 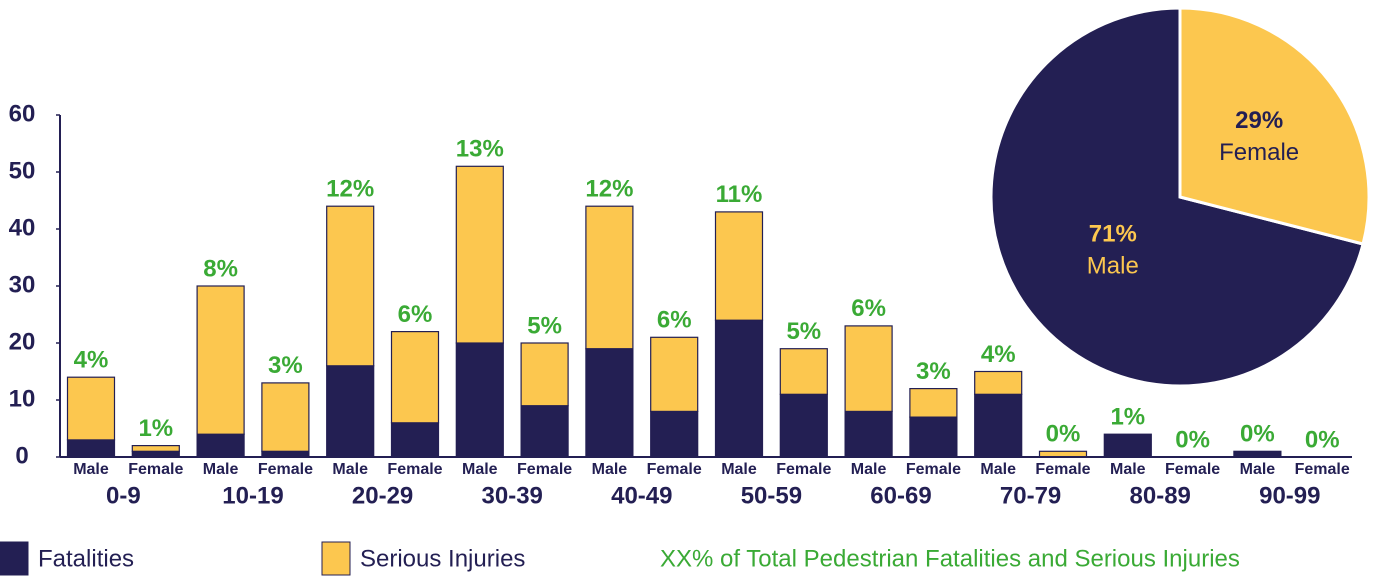 I want to click on group-label: 20-29, so click(x=382, y=495).